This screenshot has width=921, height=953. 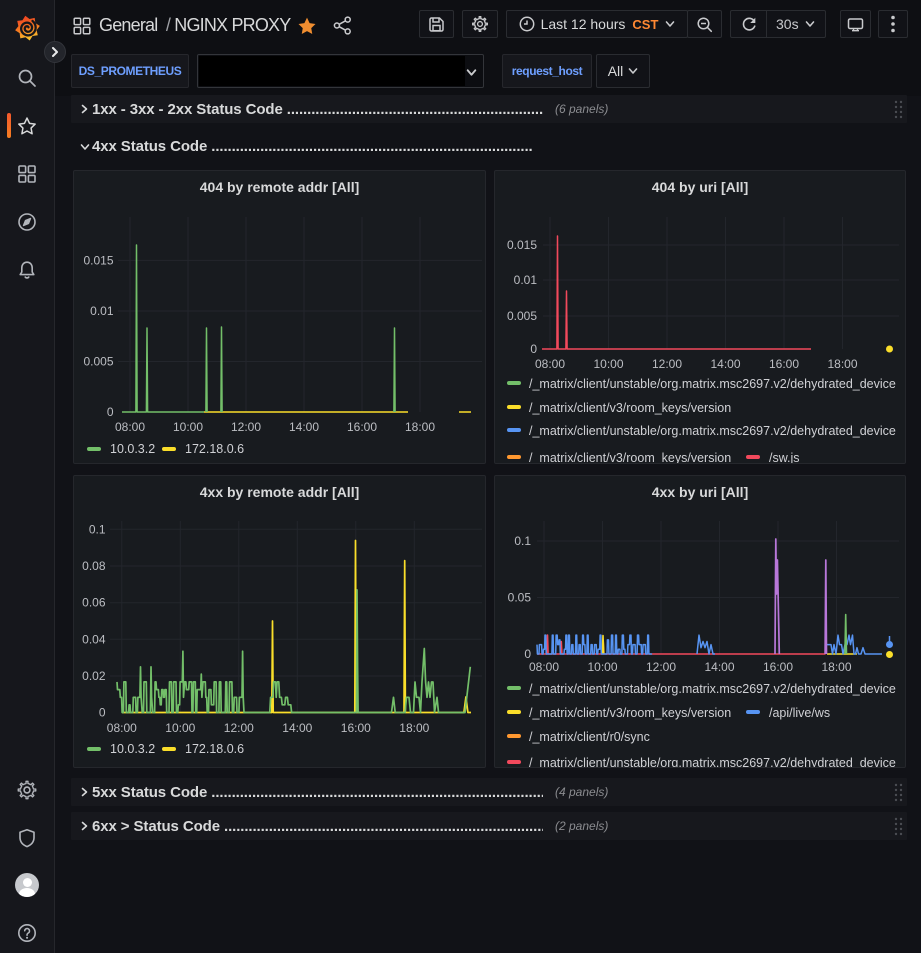 What do you see at coordinates (94, 603) in the screenshot?
I see `svg-text: 0.06` at bounding box center [94, 603].